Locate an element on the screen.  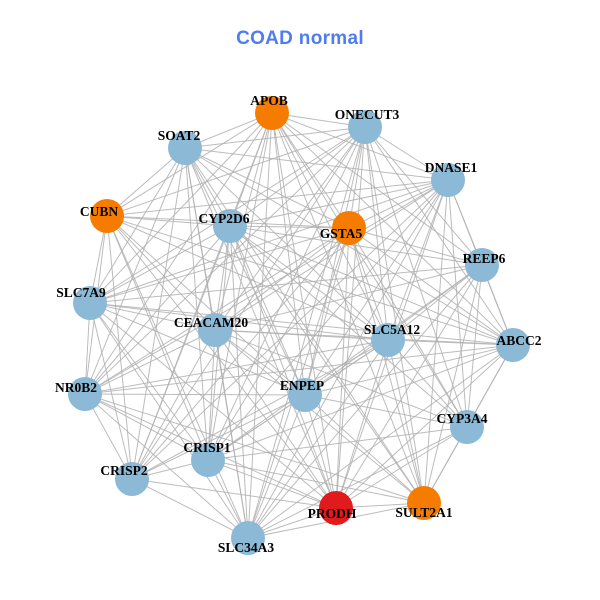
graph-node-slc5a12: SLC5A12 is located at coordinates (392, 339).